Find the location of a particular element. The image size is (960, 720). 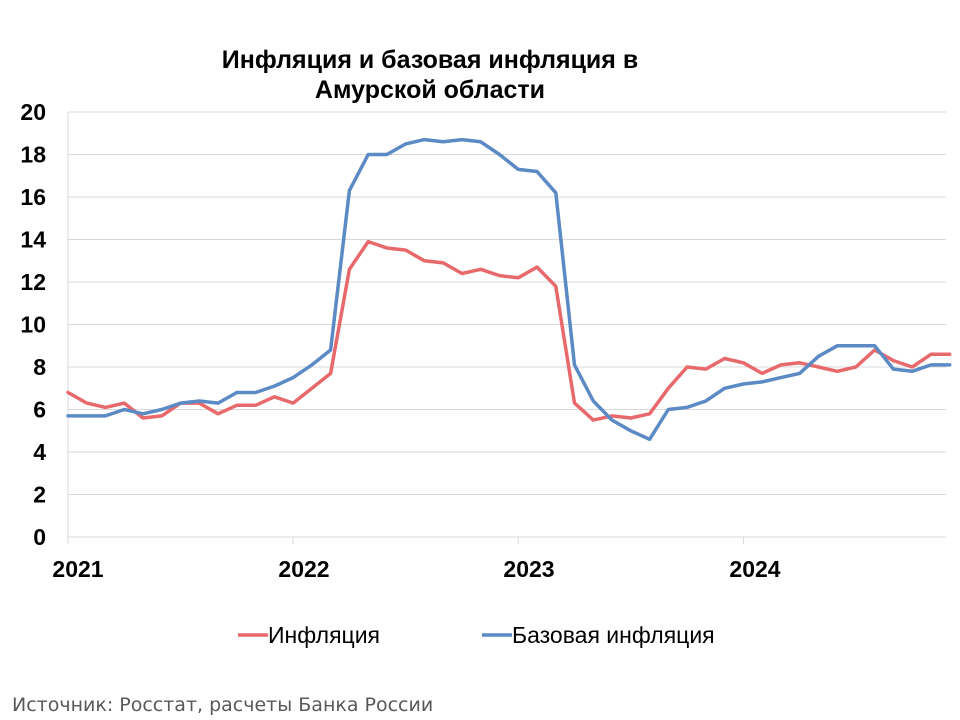

legend: Инфляция Базовая инфляция is located at coordinates (476, 635).